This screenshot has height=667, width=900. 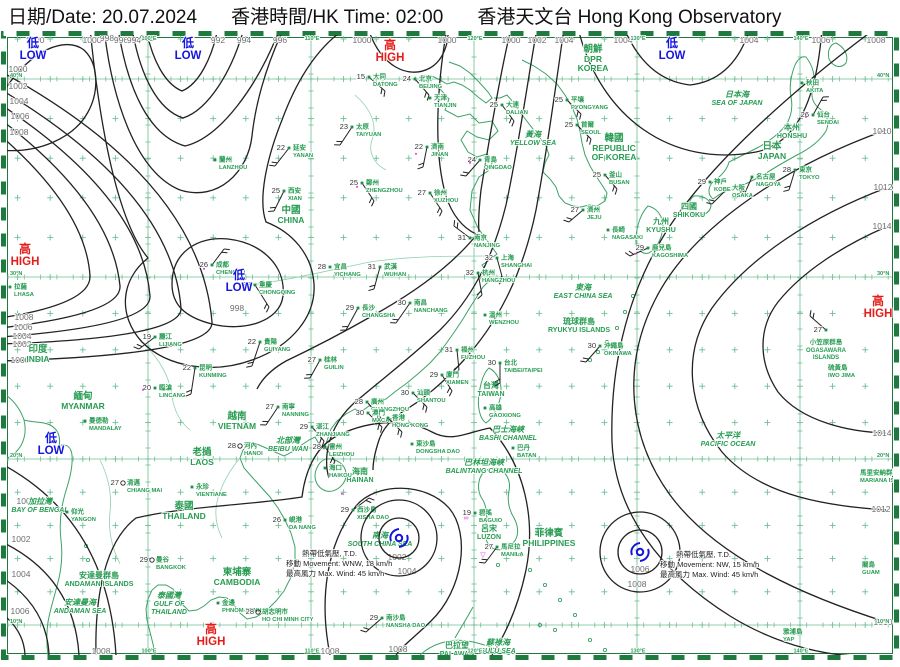 I want to click on svg-text: 拉薩, so click(x=21, y=286).